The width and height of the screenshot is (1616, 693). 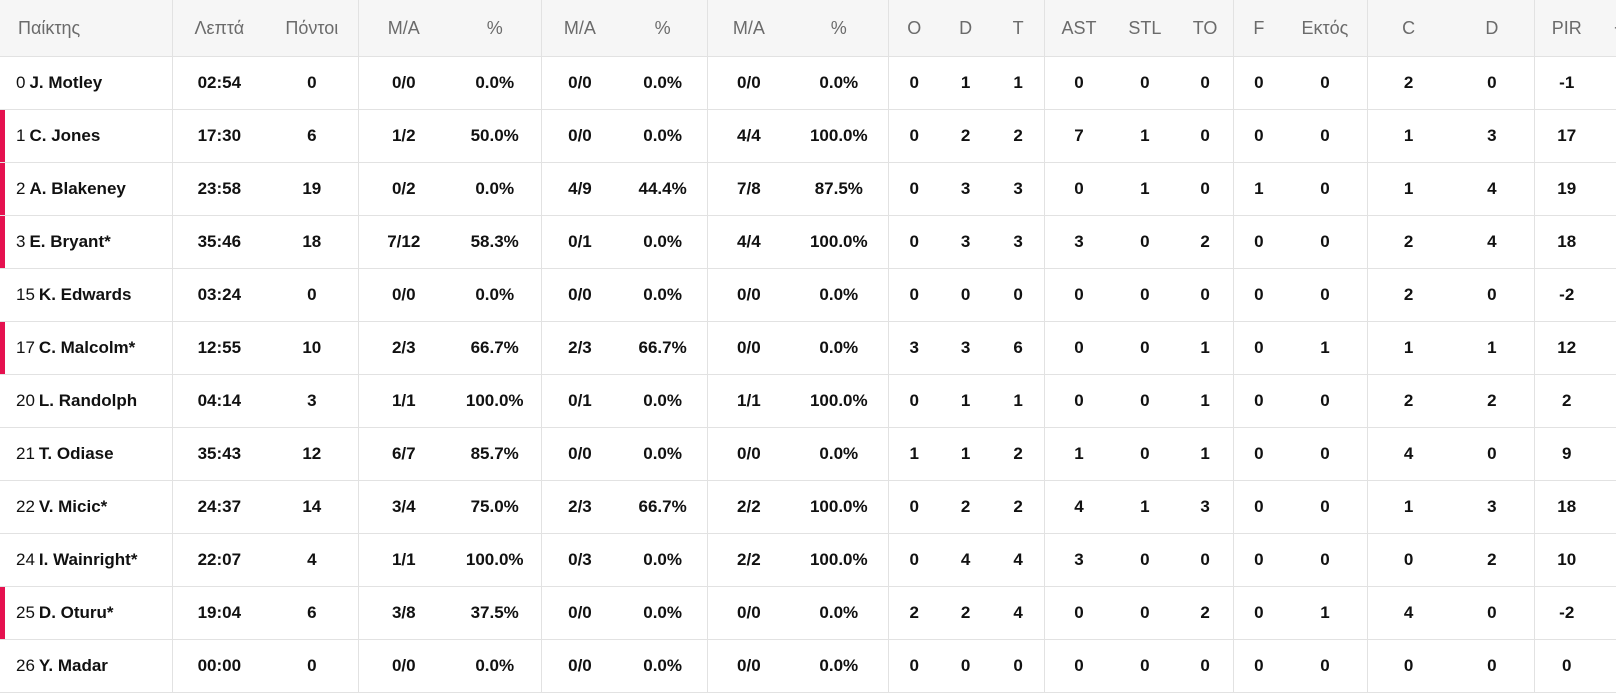 What do you see at coordinates (1078, 242) in the screenshot?
I see `assists-cell: 3` at bounding box center [1078, 242].